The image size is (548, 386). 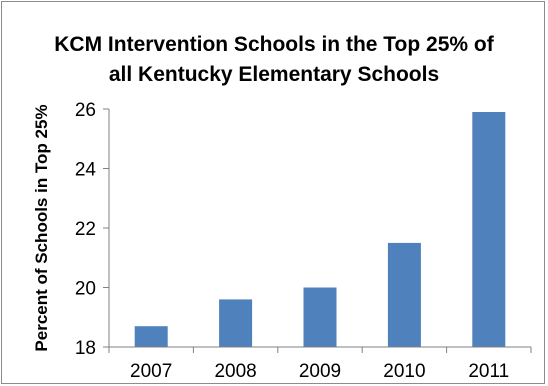 I want to click on y-tick-label-18: 18, so click(x=85, y=348).